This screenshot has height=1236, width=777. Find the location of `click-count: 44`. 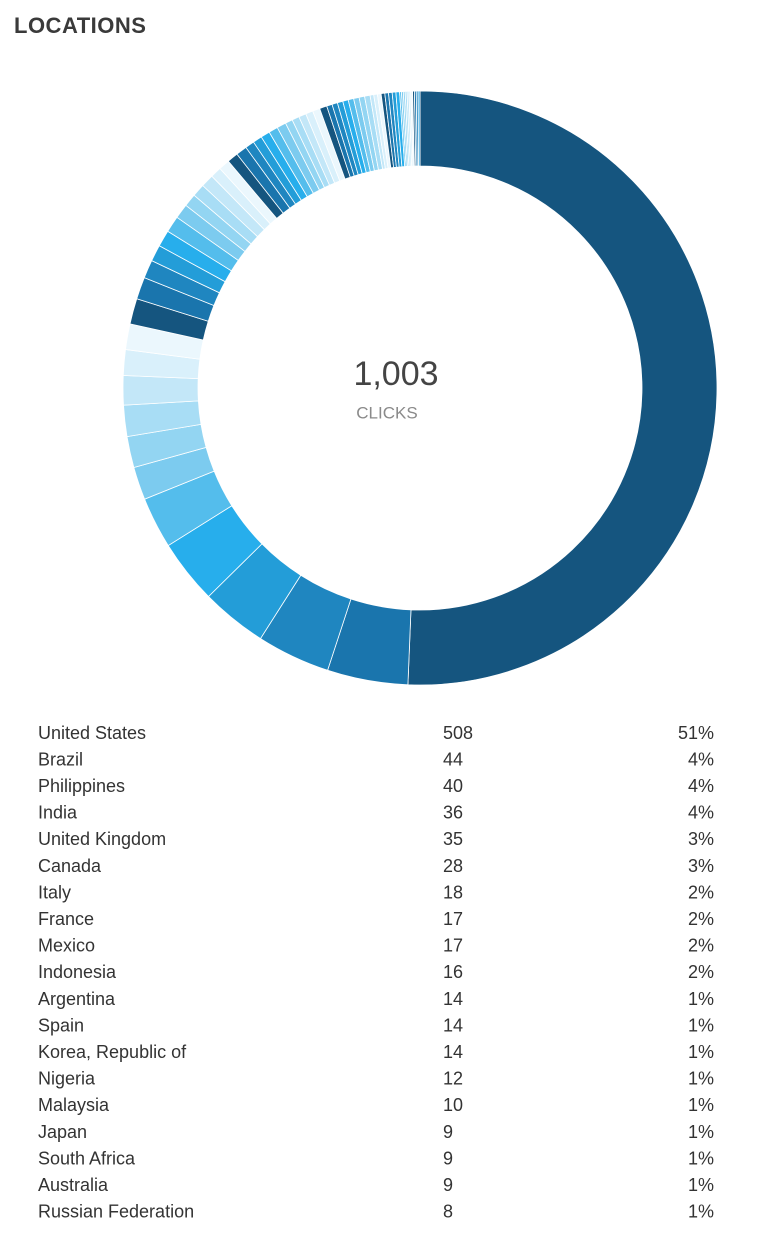

click-count: 44 is located at coordinates (453, 759).